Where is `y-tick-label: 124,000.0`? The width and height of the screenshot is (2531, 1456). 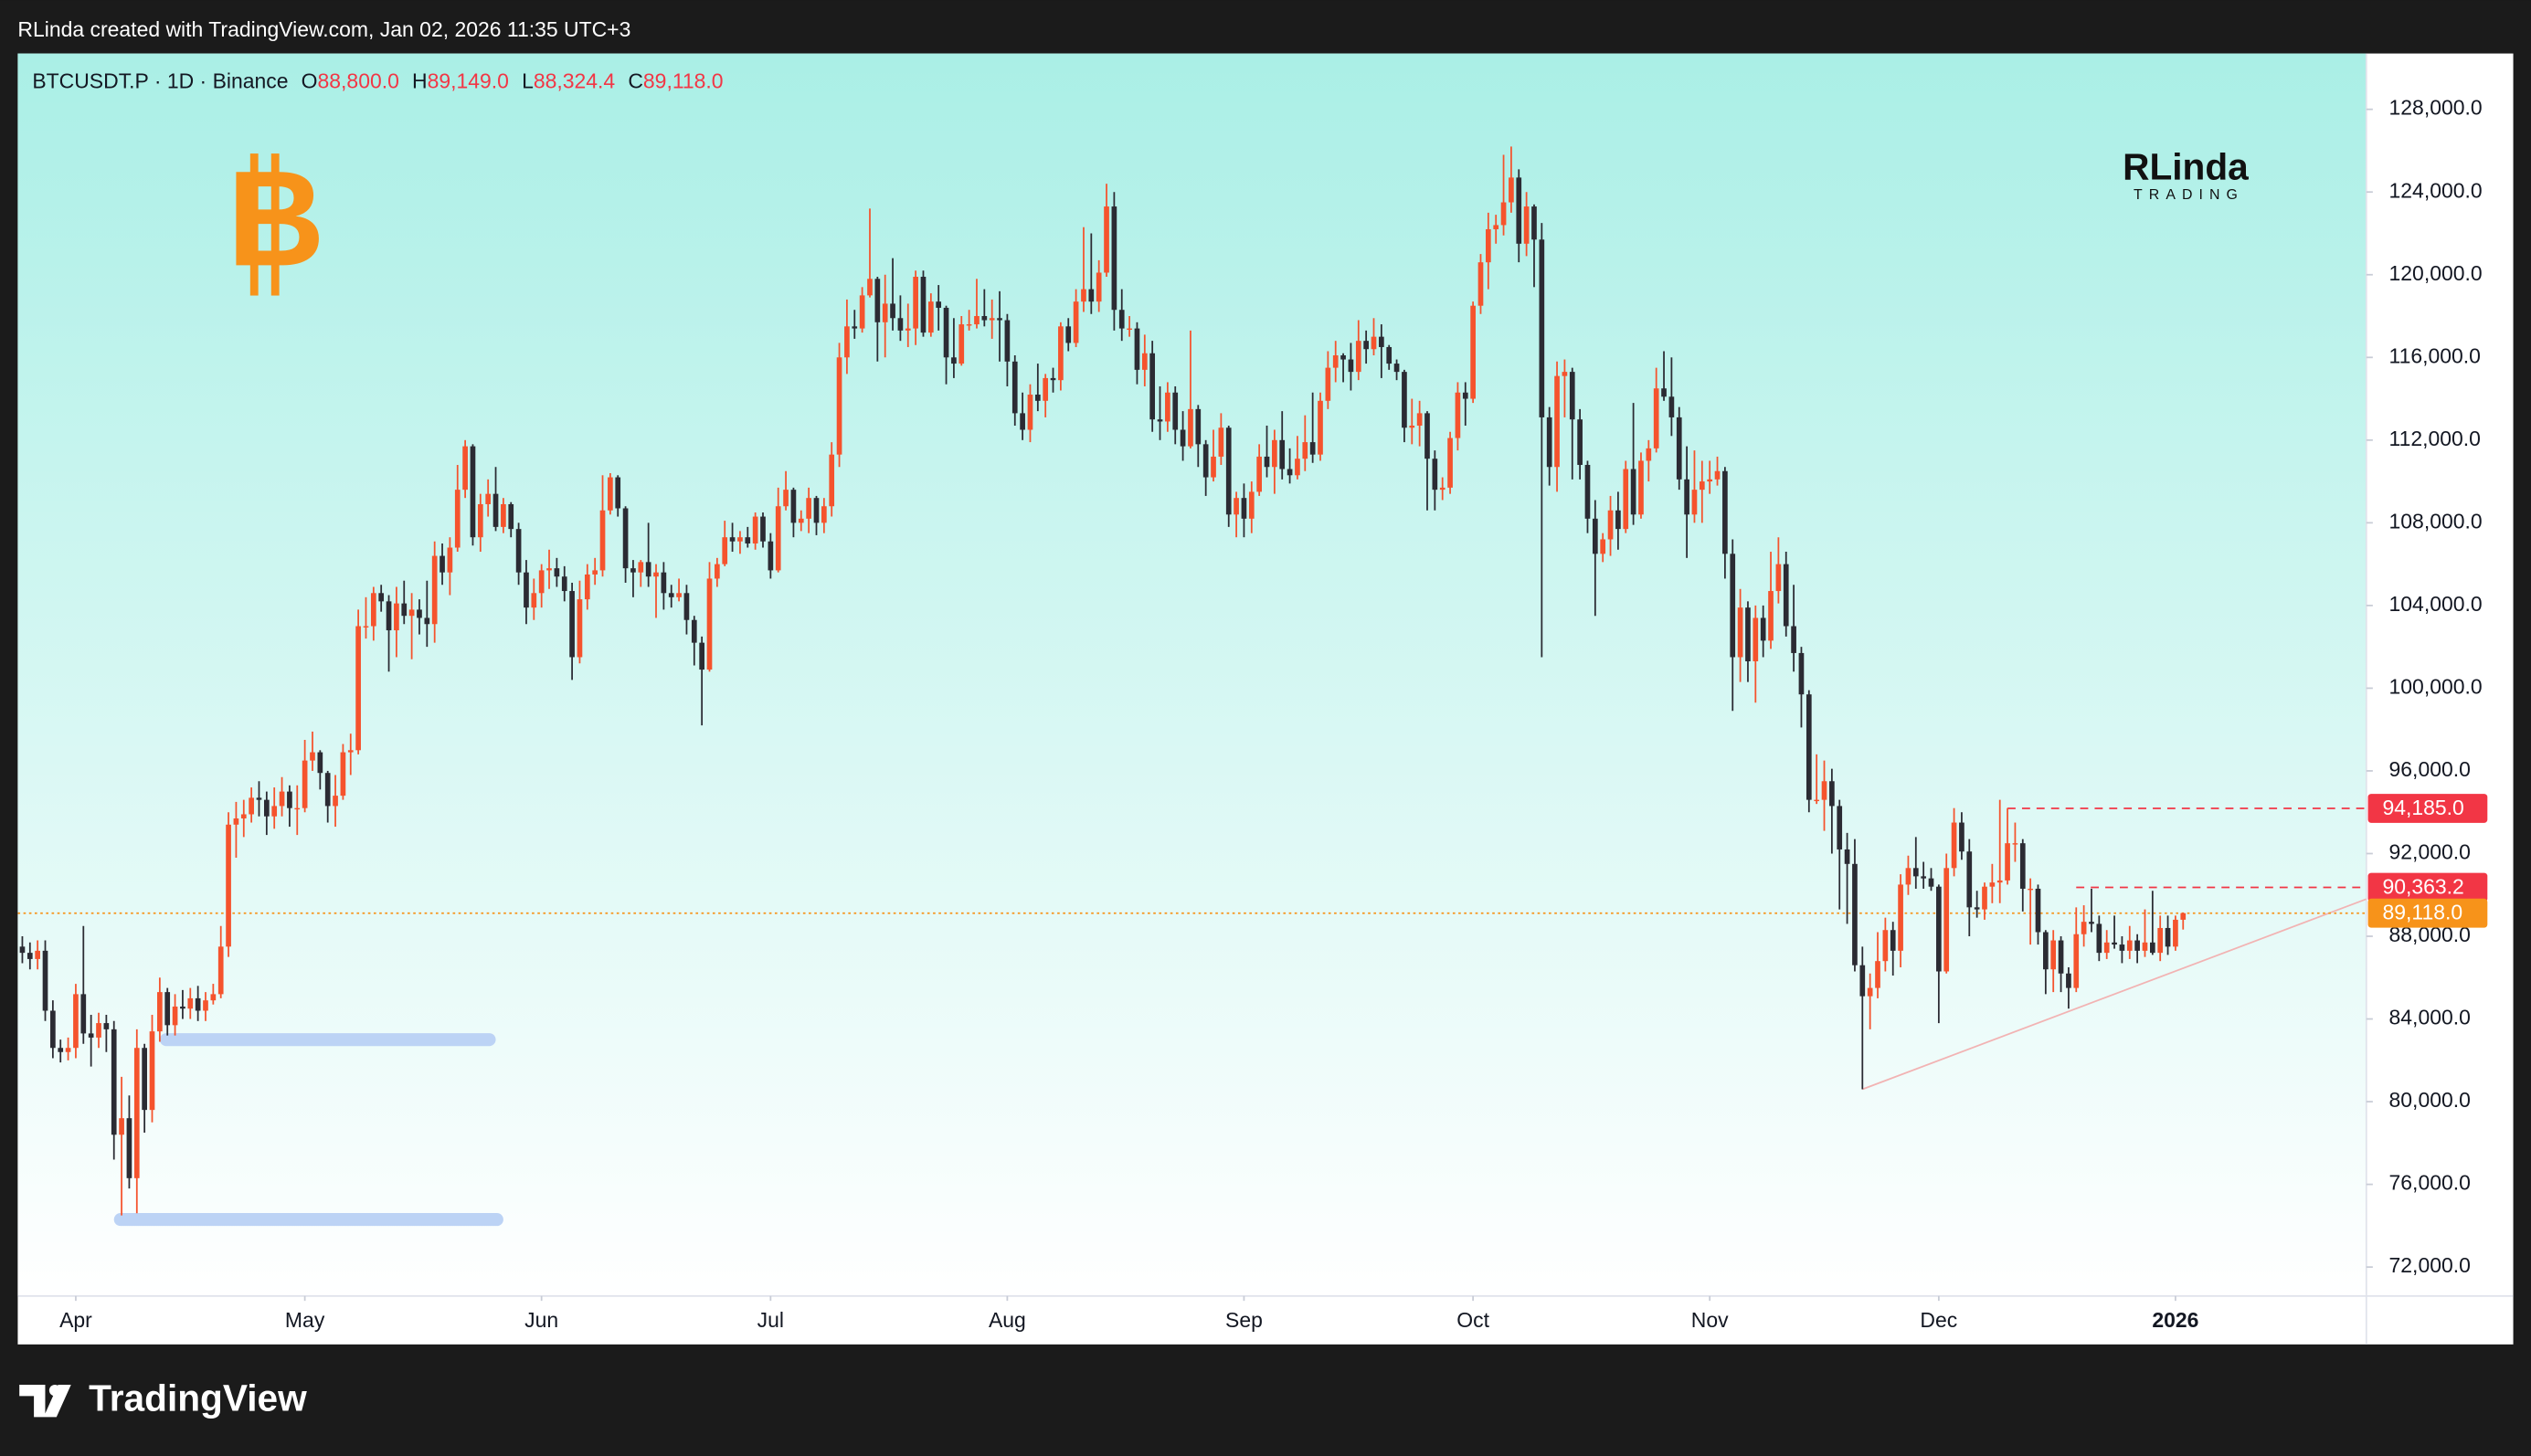
y-tick-label: 124,000.0 is located at coordinates (2436, 190).